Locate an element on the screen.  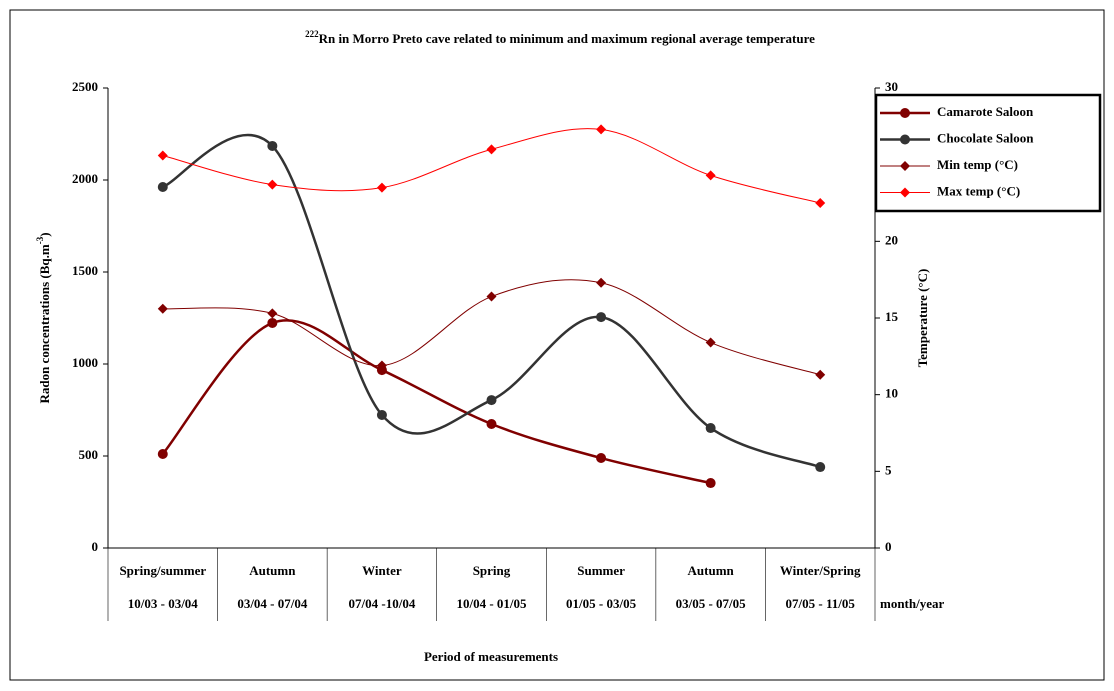
y-label-superscript: -3 is located at coordinates (40, 240).